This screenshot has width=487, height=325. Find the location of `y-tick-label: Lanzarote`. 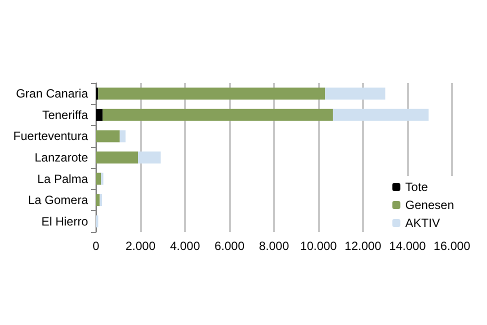

y-tick-label: Lanzarote is located at coordinates (61, 157).